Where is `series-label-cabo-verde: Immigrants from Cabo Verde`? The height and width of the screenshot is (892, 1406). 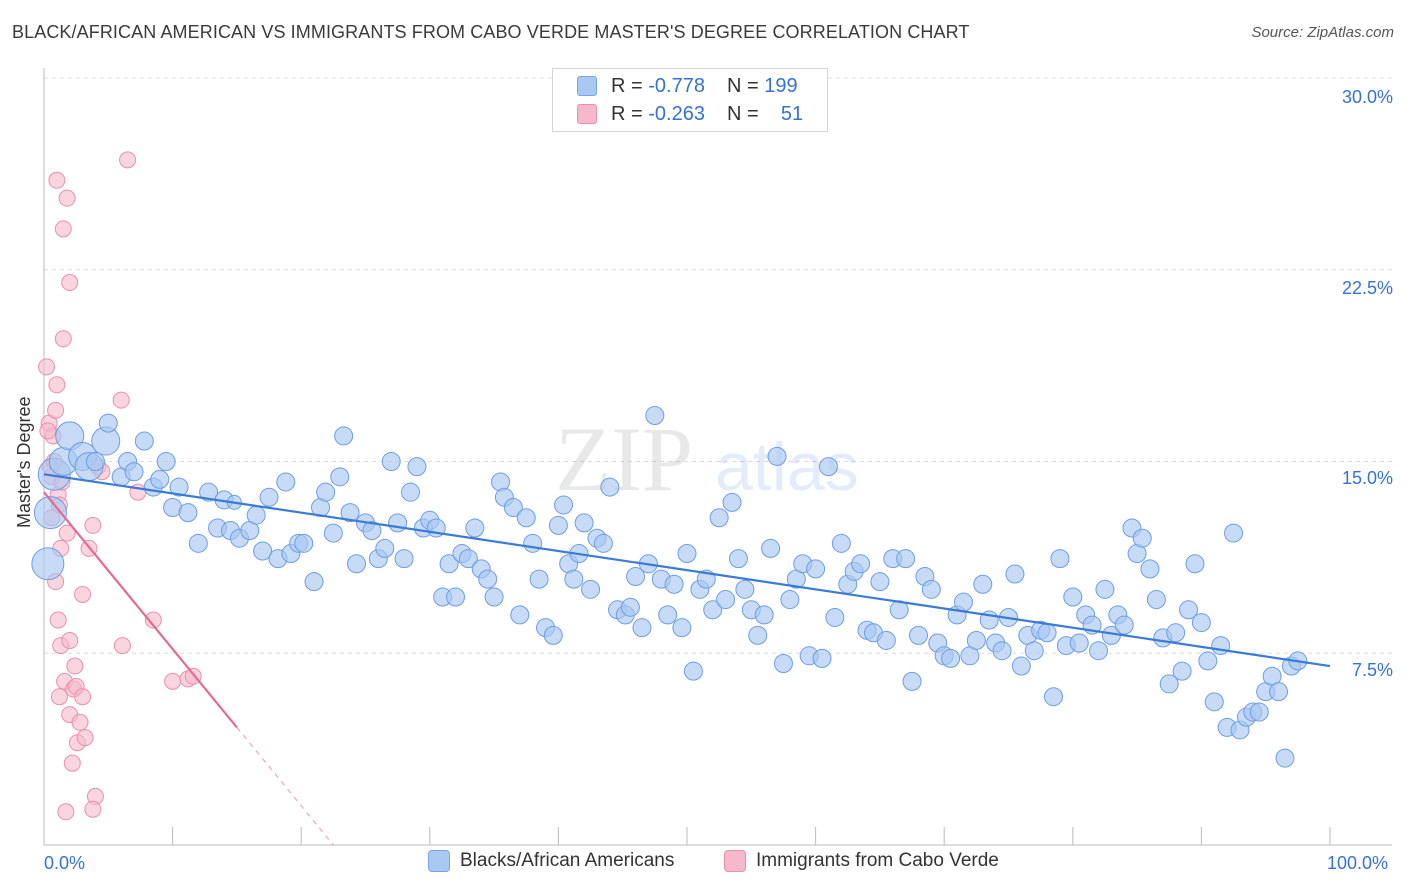
series-label-cabo-verde: Immigrants from Cabo Verde is located at coordinates (877, 860).